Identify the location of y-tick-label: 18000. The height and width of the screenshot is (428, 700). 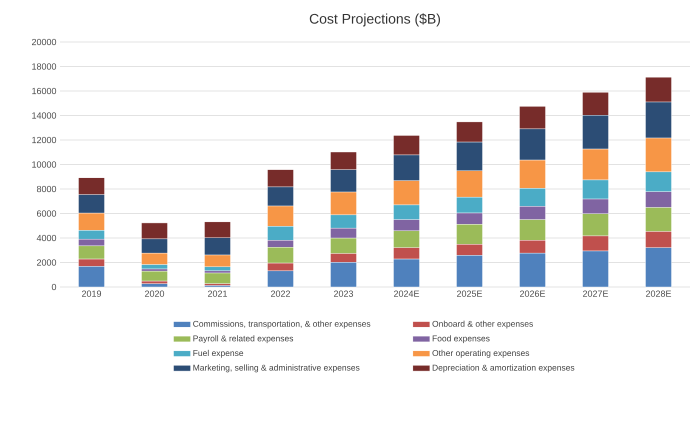
(44, 66).